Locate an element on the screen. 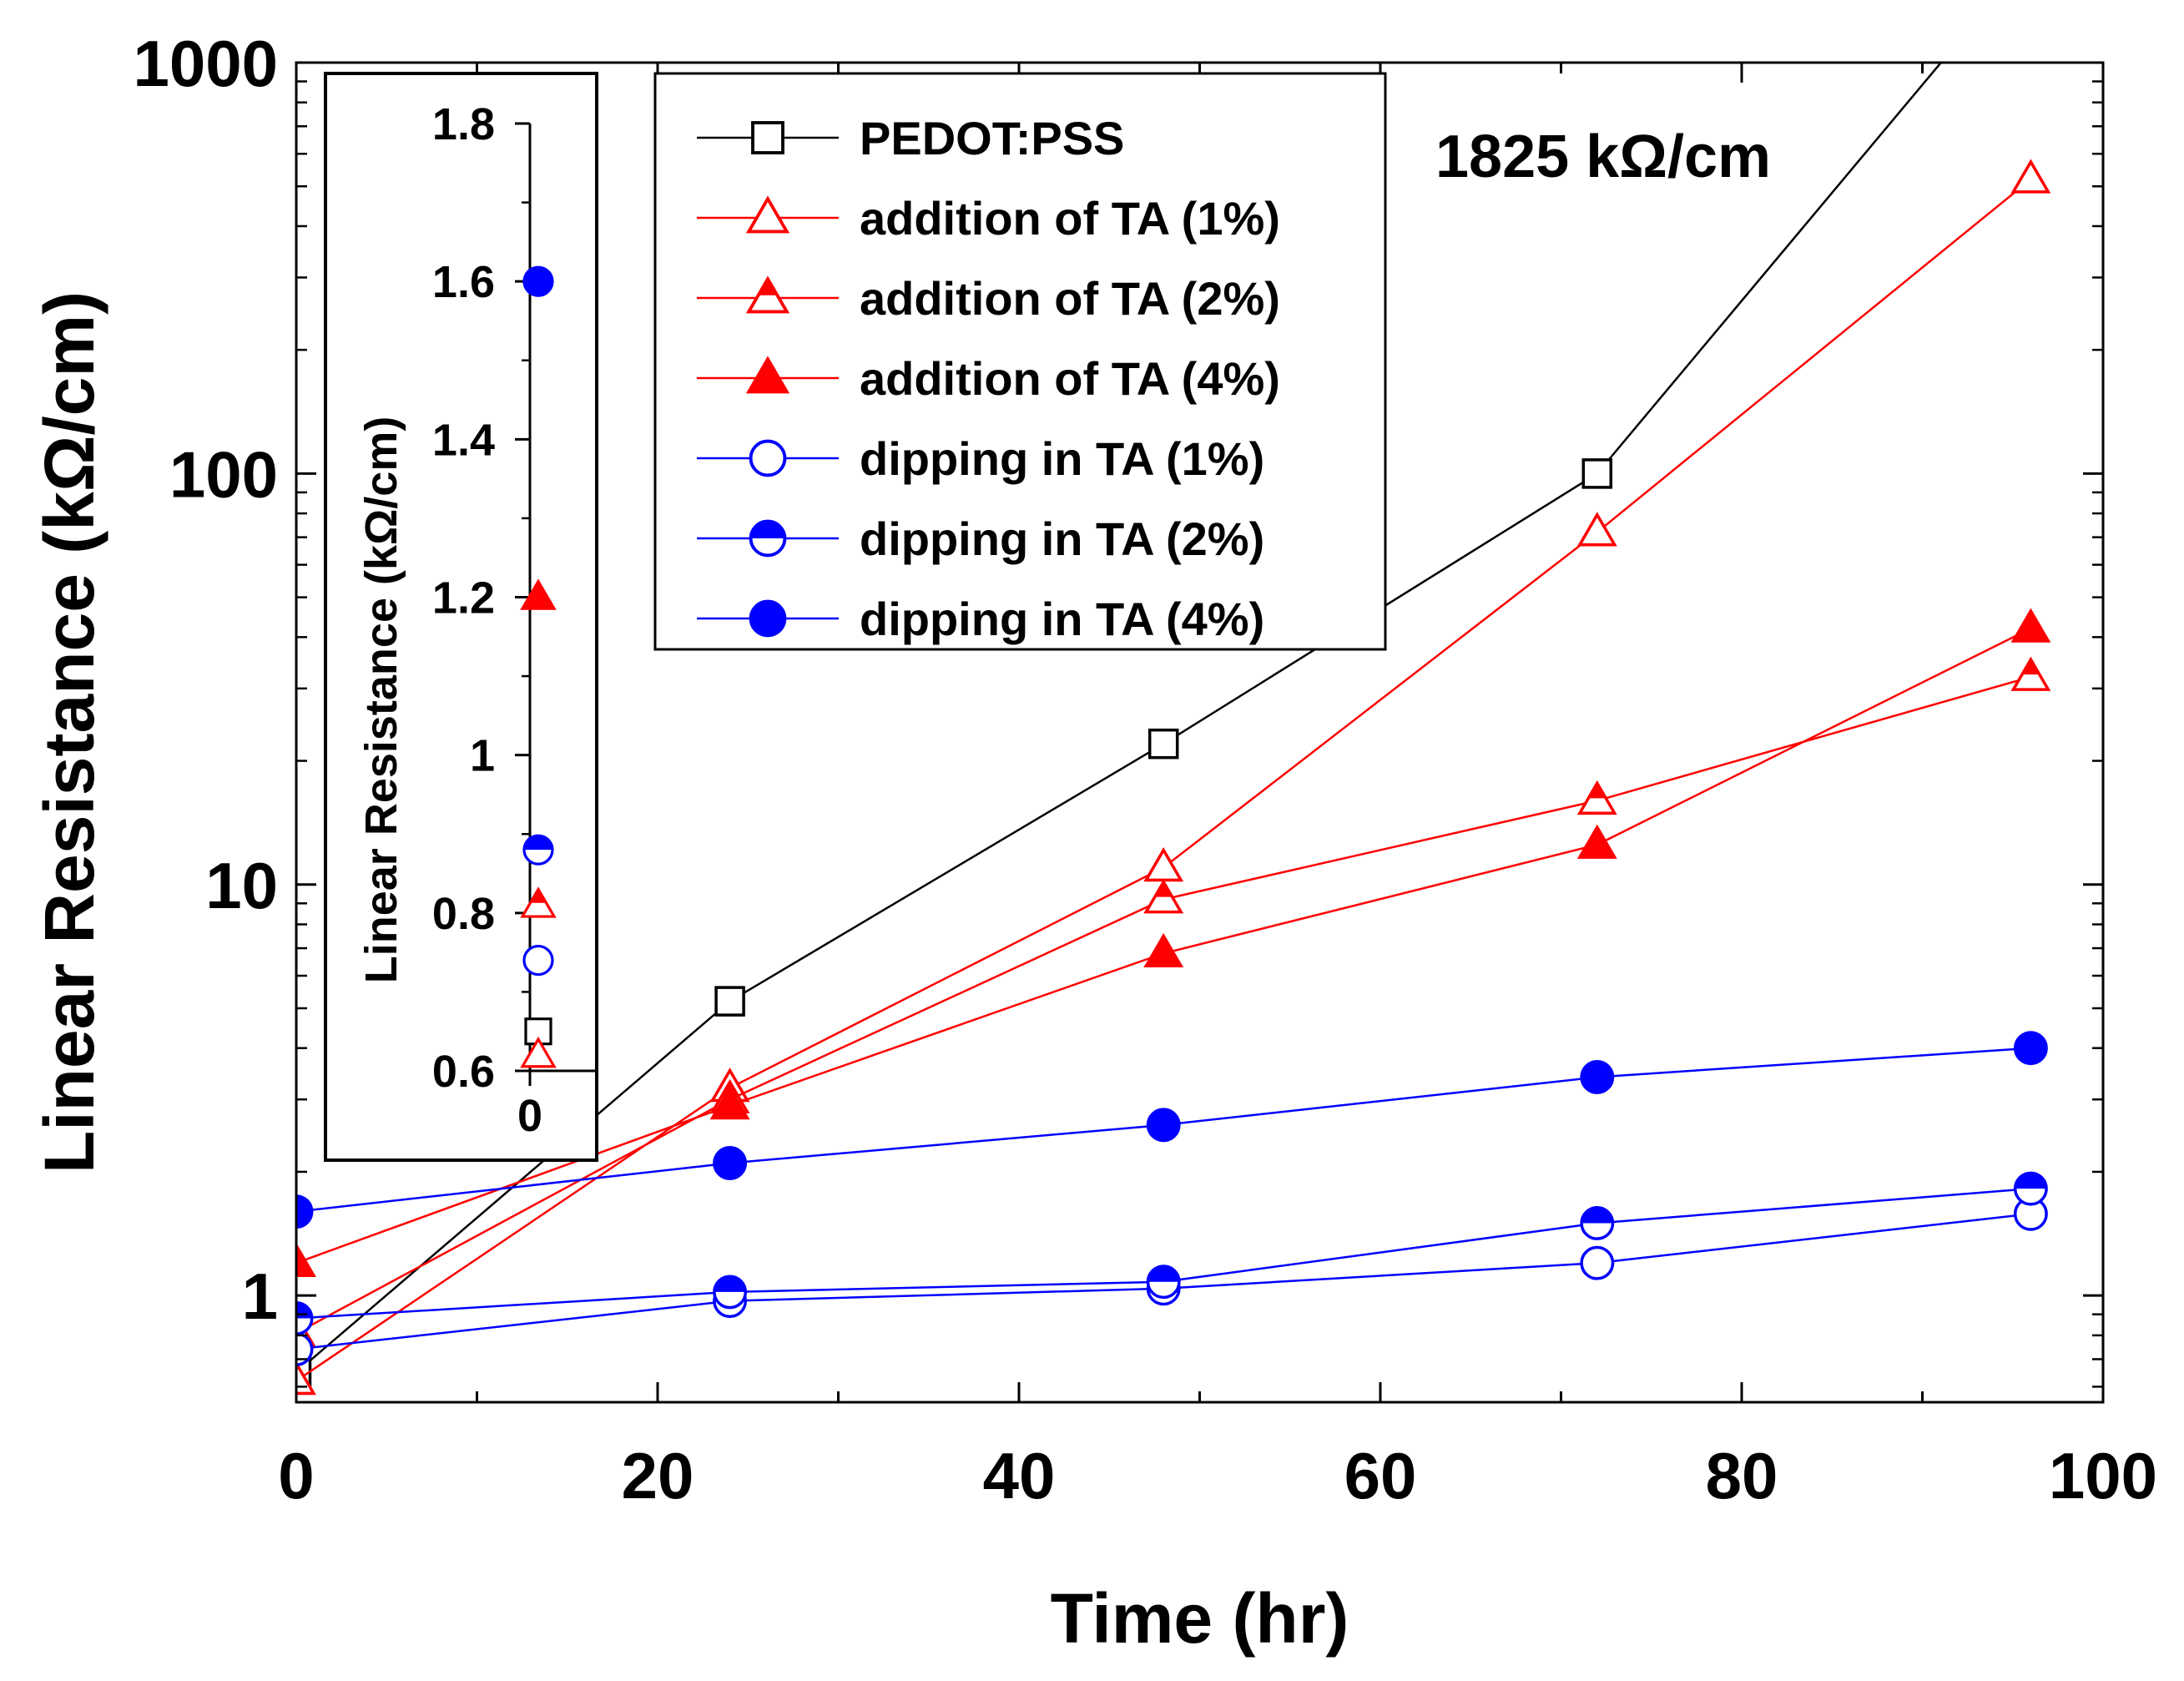  y-tick-label: 10 is located at coordinates (241, 885).